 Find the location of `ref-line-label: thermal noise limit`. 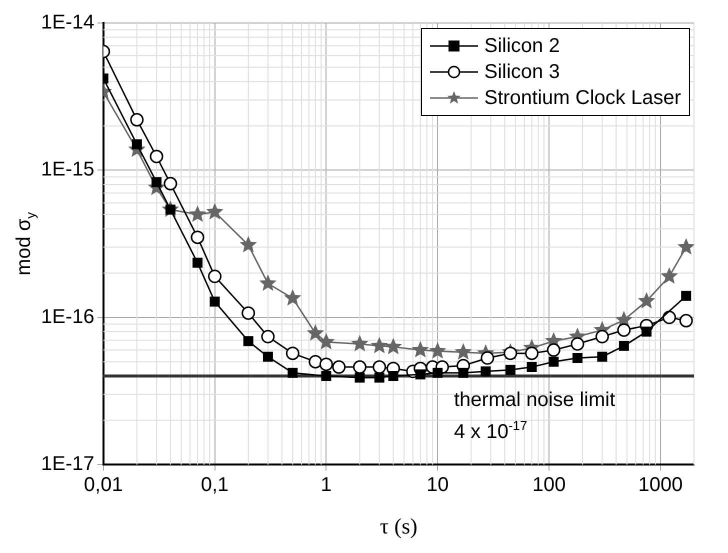

ref-line-label: thermal noise limit is located at coordinates (535, 399).